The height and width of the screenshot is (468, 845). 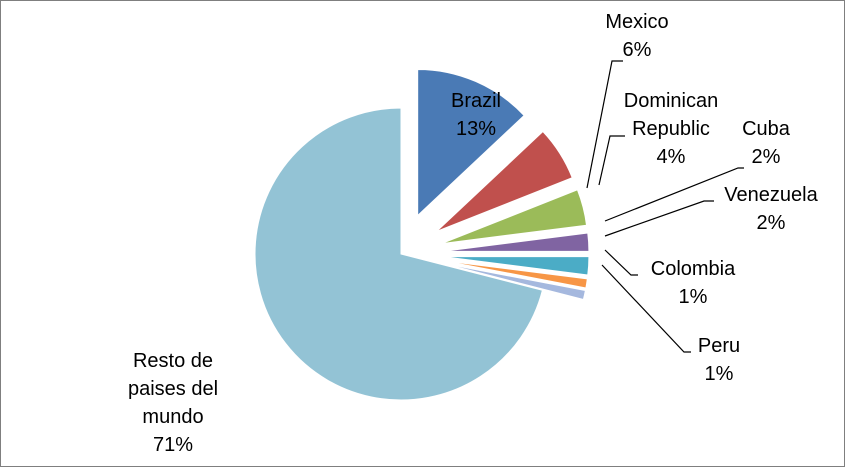 I want to click on slice-label-venezuela: Venezuela 2%, so click(x=771, y=209).